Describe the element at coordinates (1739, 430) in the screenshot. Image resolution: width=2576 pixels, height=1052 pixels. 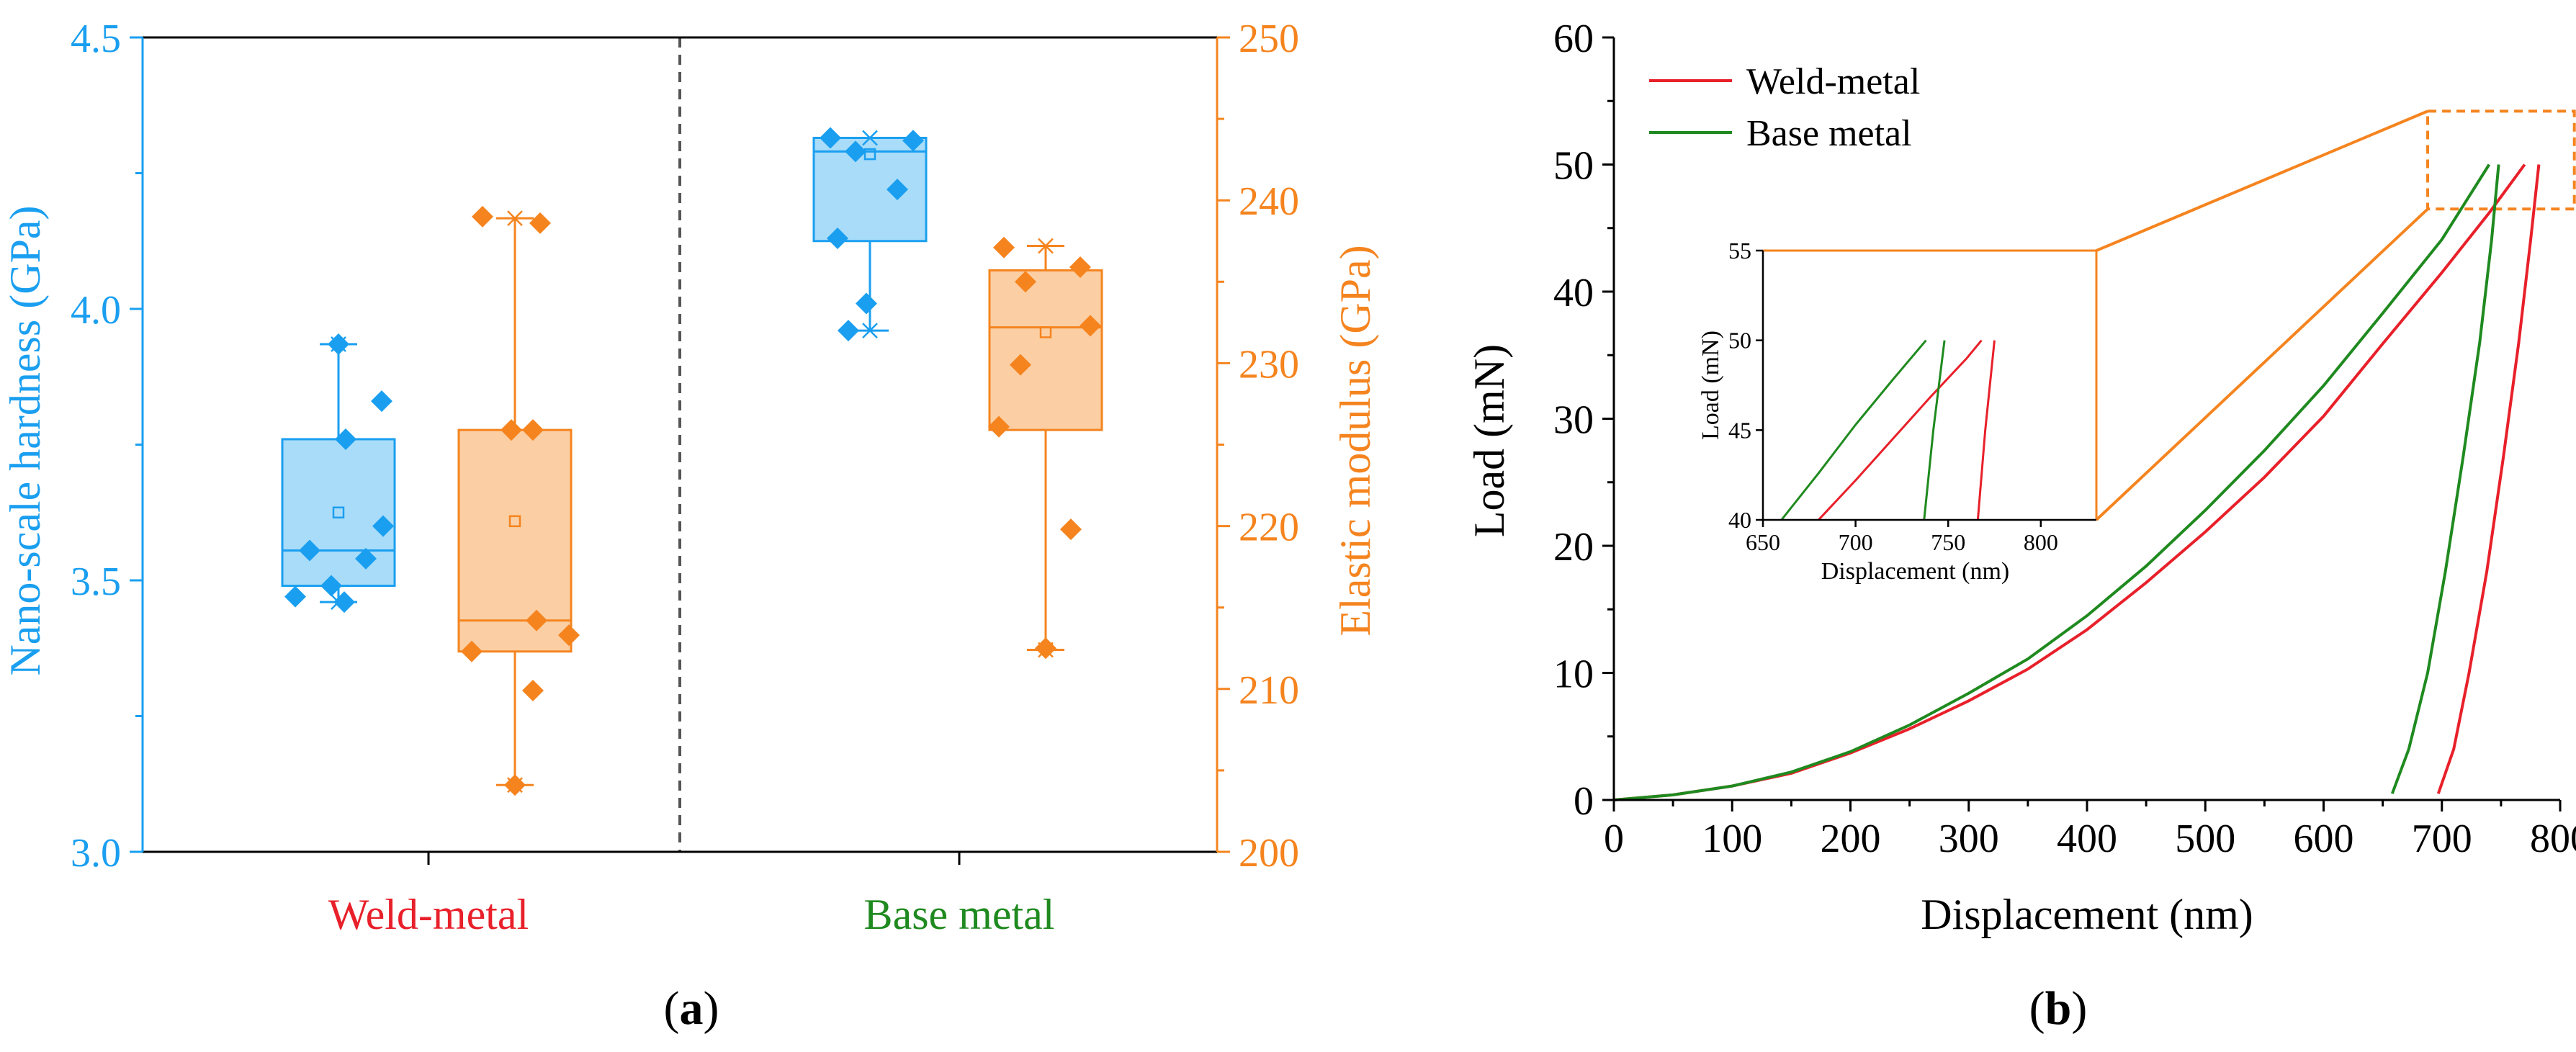
I see `inset-y-tick-label: 45` at that location.